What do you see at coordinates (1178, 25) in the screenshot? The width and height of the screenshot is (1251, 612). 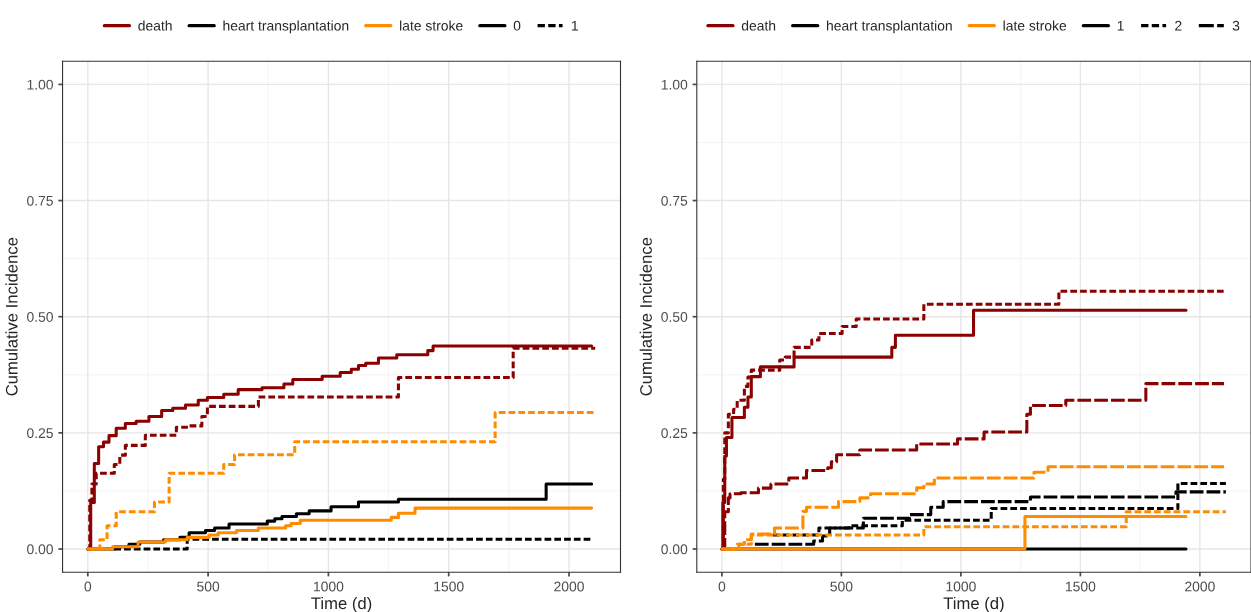 I see `text: 2` at bounding box center [1178, 25].